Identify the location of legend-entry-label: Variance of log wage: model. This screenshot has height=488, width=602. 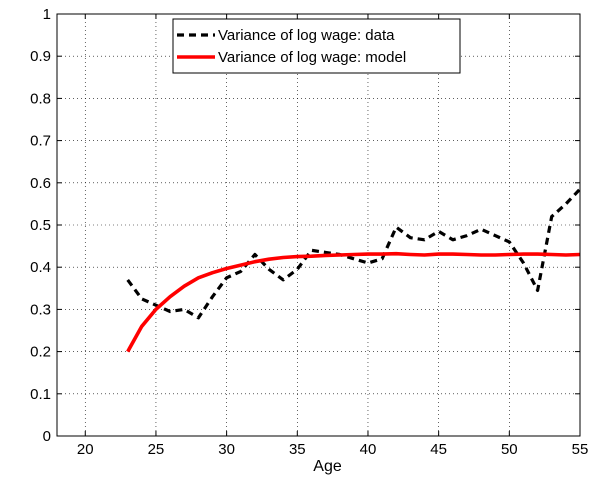
(312, 57).